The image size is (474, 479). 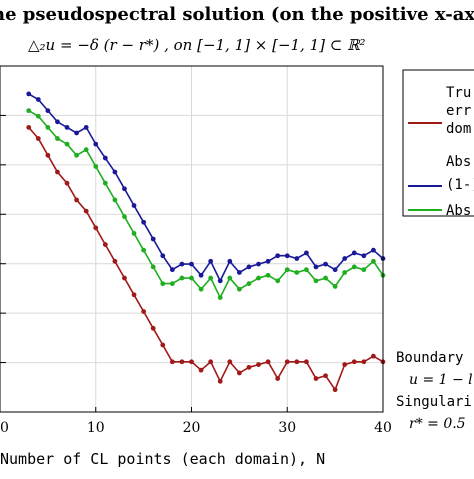 I want to click on legend-label-abs-1-1: Abs, so click(x=458, y=162).